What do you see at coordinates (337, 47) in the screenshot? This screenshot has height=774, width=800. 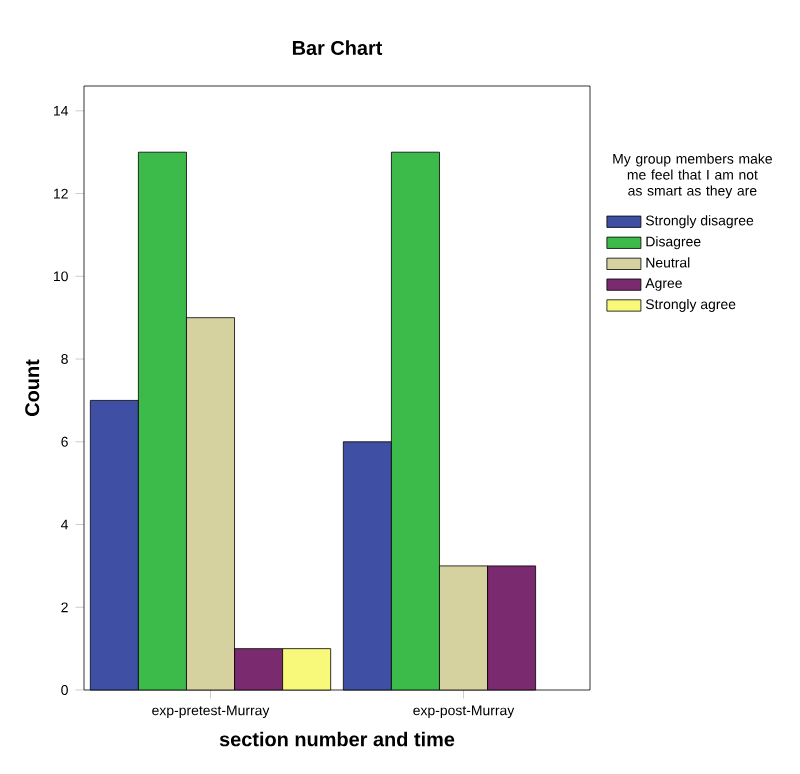 I see `chart-title: Bar Chart` at bounding box center [337, 47].